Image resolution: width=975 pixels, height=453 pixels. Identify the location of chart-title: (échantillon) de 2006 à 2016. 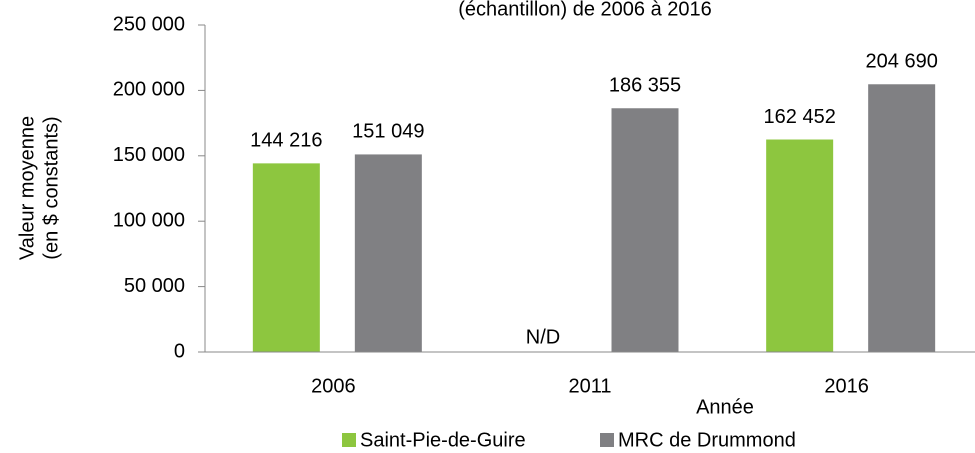
(585, 10).